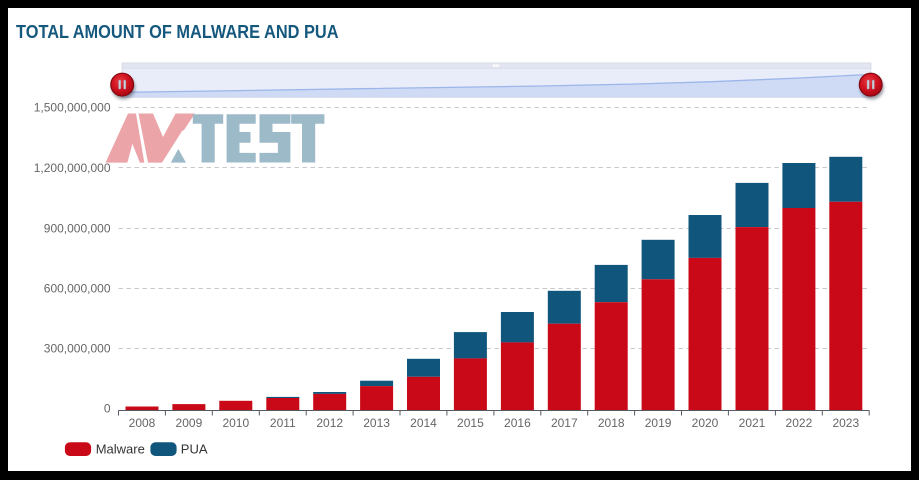 This screenshot has width=919, height=480. I want to click on svg-text: 2022, so click(799, 423).